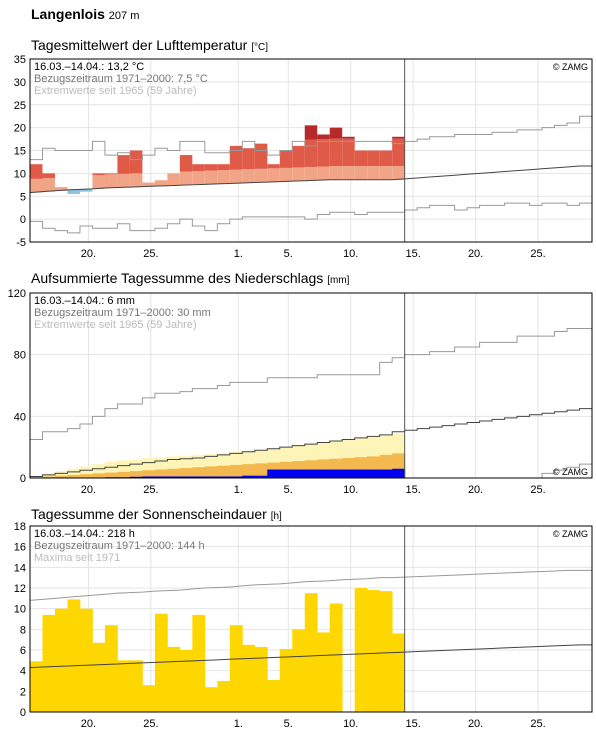  Describe the element at coordinates (20, 589) in the screenshot. I see `sun-ytick-label: 12` at that location.